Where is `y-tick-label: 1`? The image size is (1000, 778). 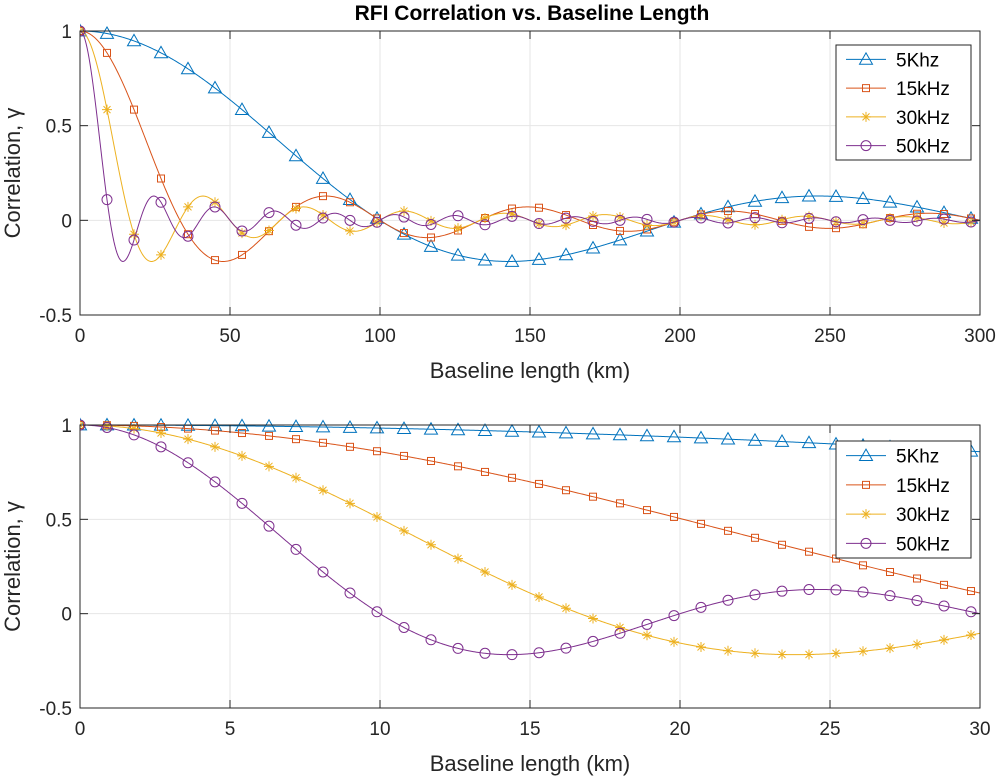 y-tick-label: 1 is located at coordinates (66, 426).